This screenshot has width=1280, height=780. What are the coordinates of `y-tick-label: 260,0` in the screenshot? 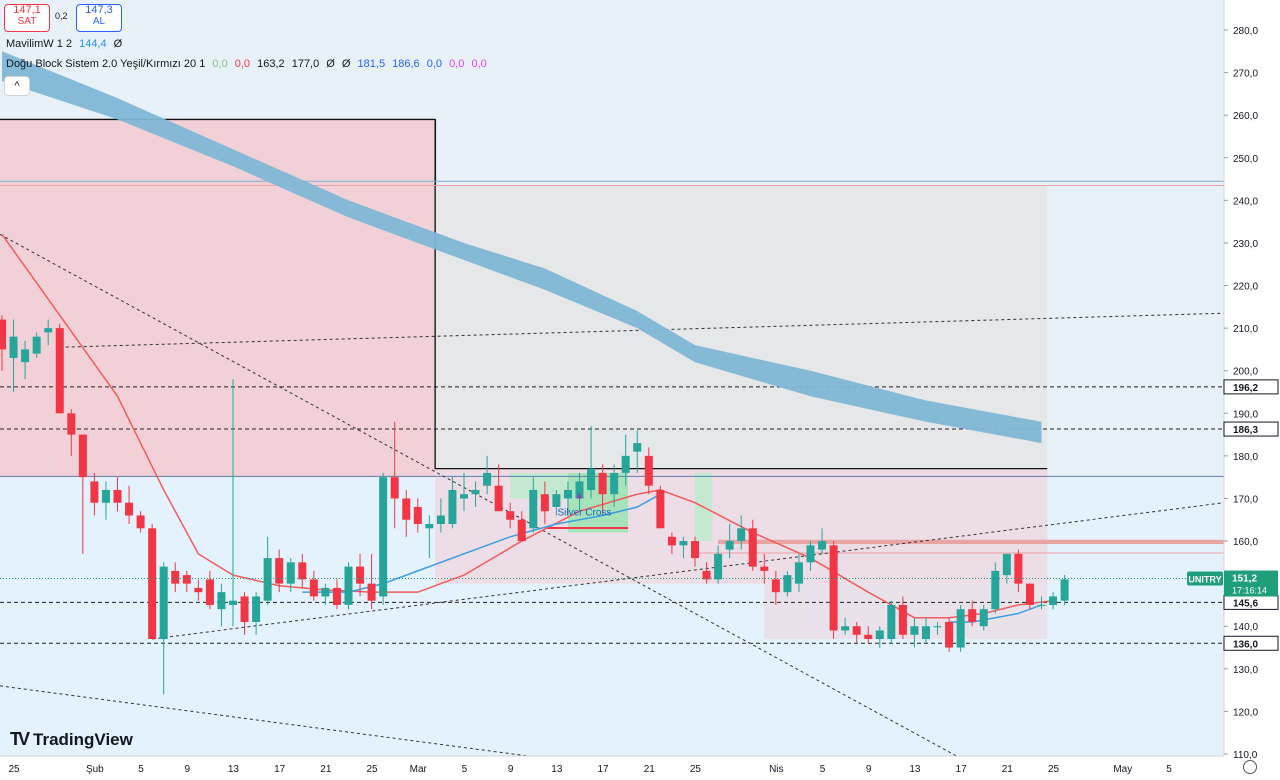 It's located at (1245, 116).